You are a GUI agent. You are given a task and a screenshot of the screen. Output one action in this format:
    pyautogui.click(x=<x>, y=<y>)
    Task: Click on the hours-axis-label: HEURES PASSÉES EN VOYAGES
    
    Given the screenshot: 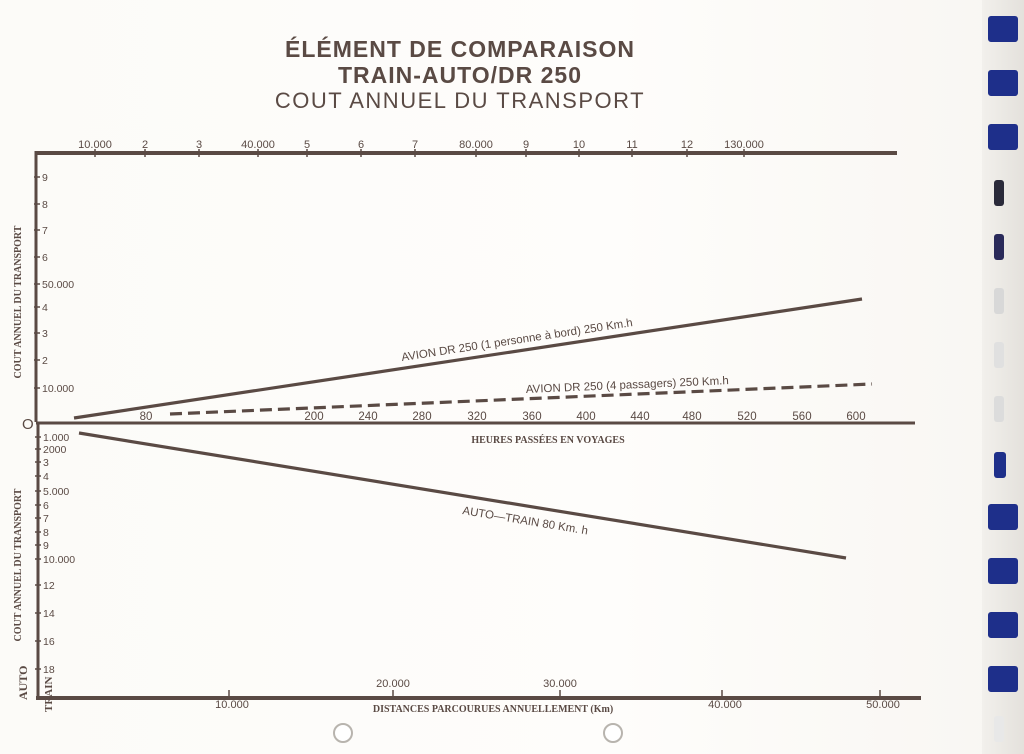 What is the action you would take?
    pyautogui.click(x=548, y=440)
    